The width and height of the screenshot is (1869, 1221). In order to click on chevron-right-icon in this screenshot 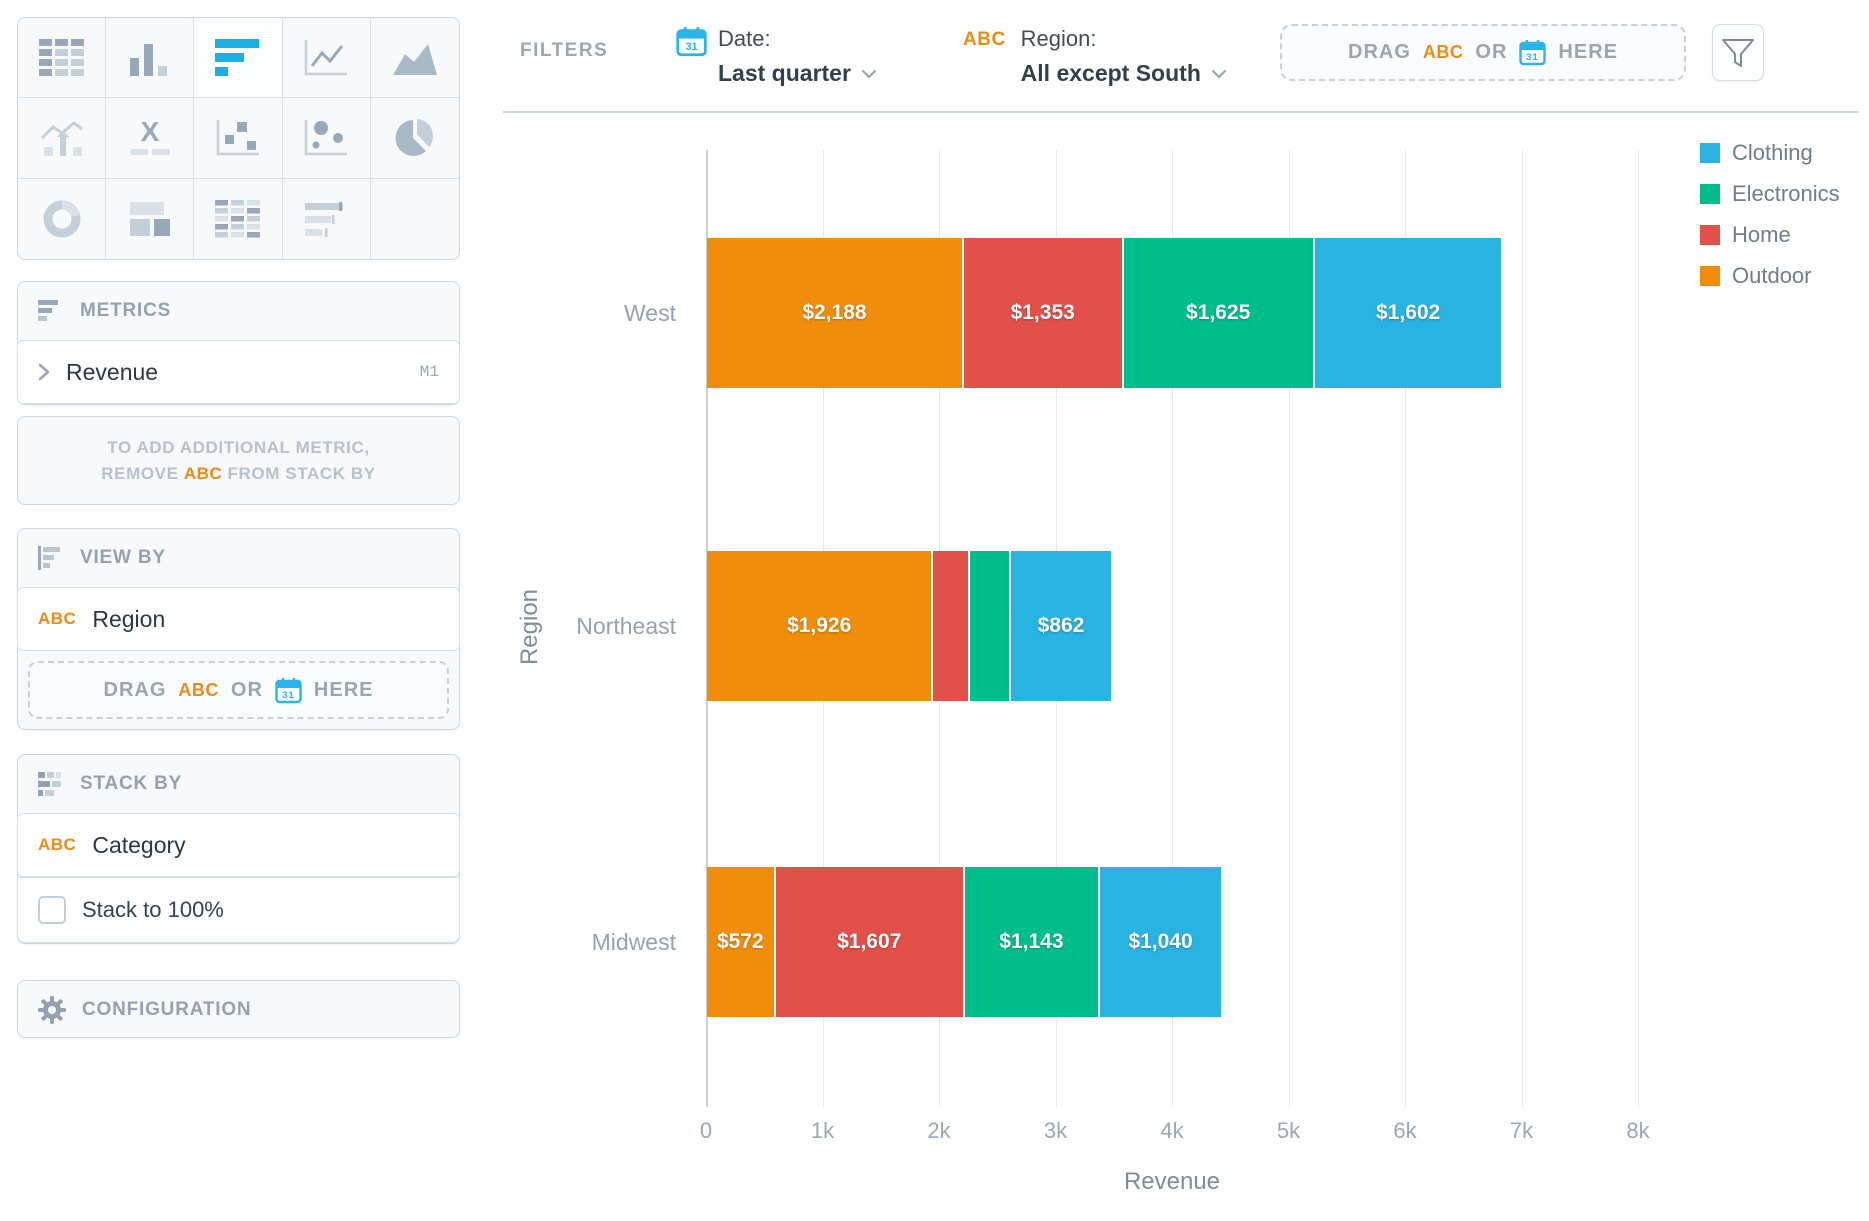, I will do `click(44, 372)`.